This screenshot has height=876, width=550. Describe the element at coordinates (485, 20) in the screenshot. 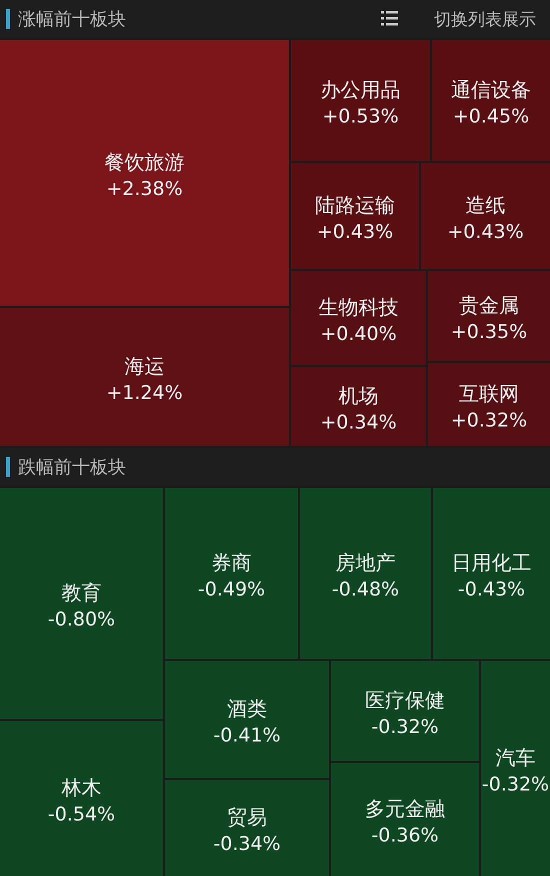

I see `text: 切换列表展示` at that location.